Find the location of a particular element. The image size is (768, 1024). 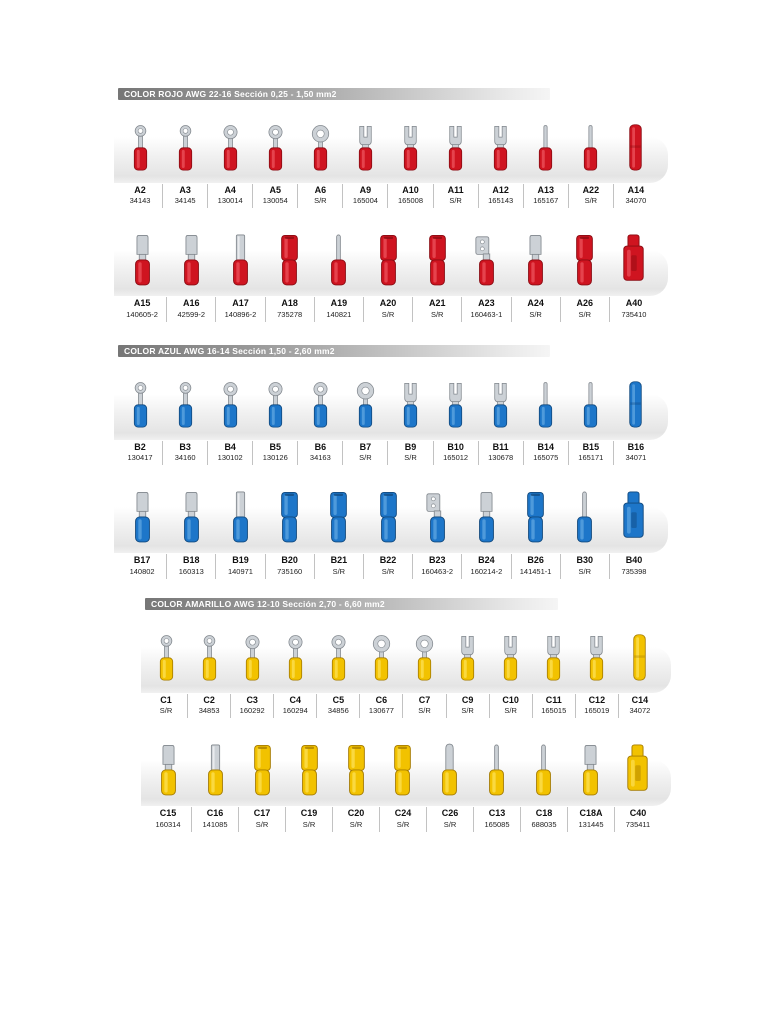

terminal-label-B3: B3 34160 is located at coordinates (184, 453).